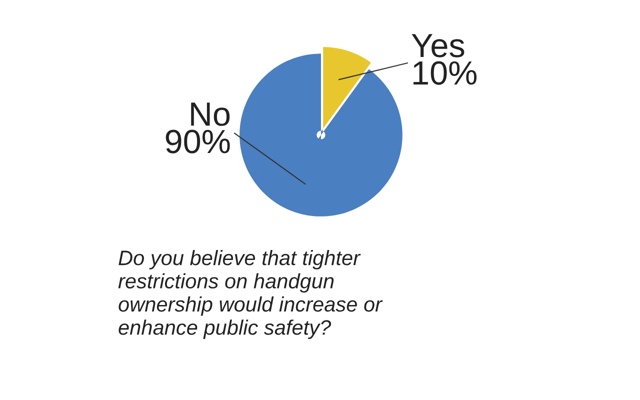 The height and width of the screenshot is (400, 640). What do you see at coordinates (198, 142) in the screenshot?
I see `data-label: 90%` at bounding box center [198, 142].